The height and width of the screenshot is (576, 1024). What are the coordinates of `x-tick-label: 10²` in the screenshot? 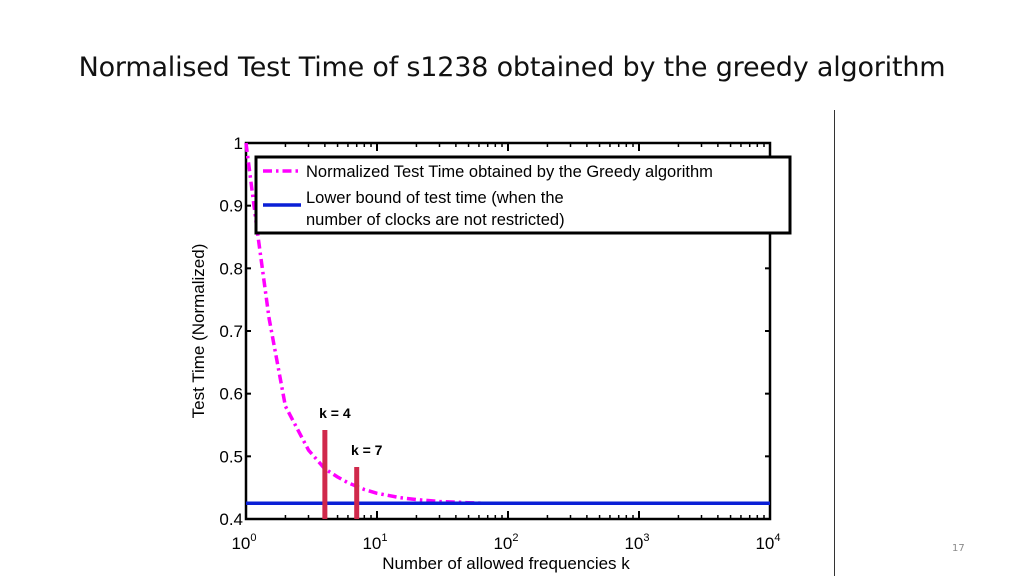 It's located at (505, 542).